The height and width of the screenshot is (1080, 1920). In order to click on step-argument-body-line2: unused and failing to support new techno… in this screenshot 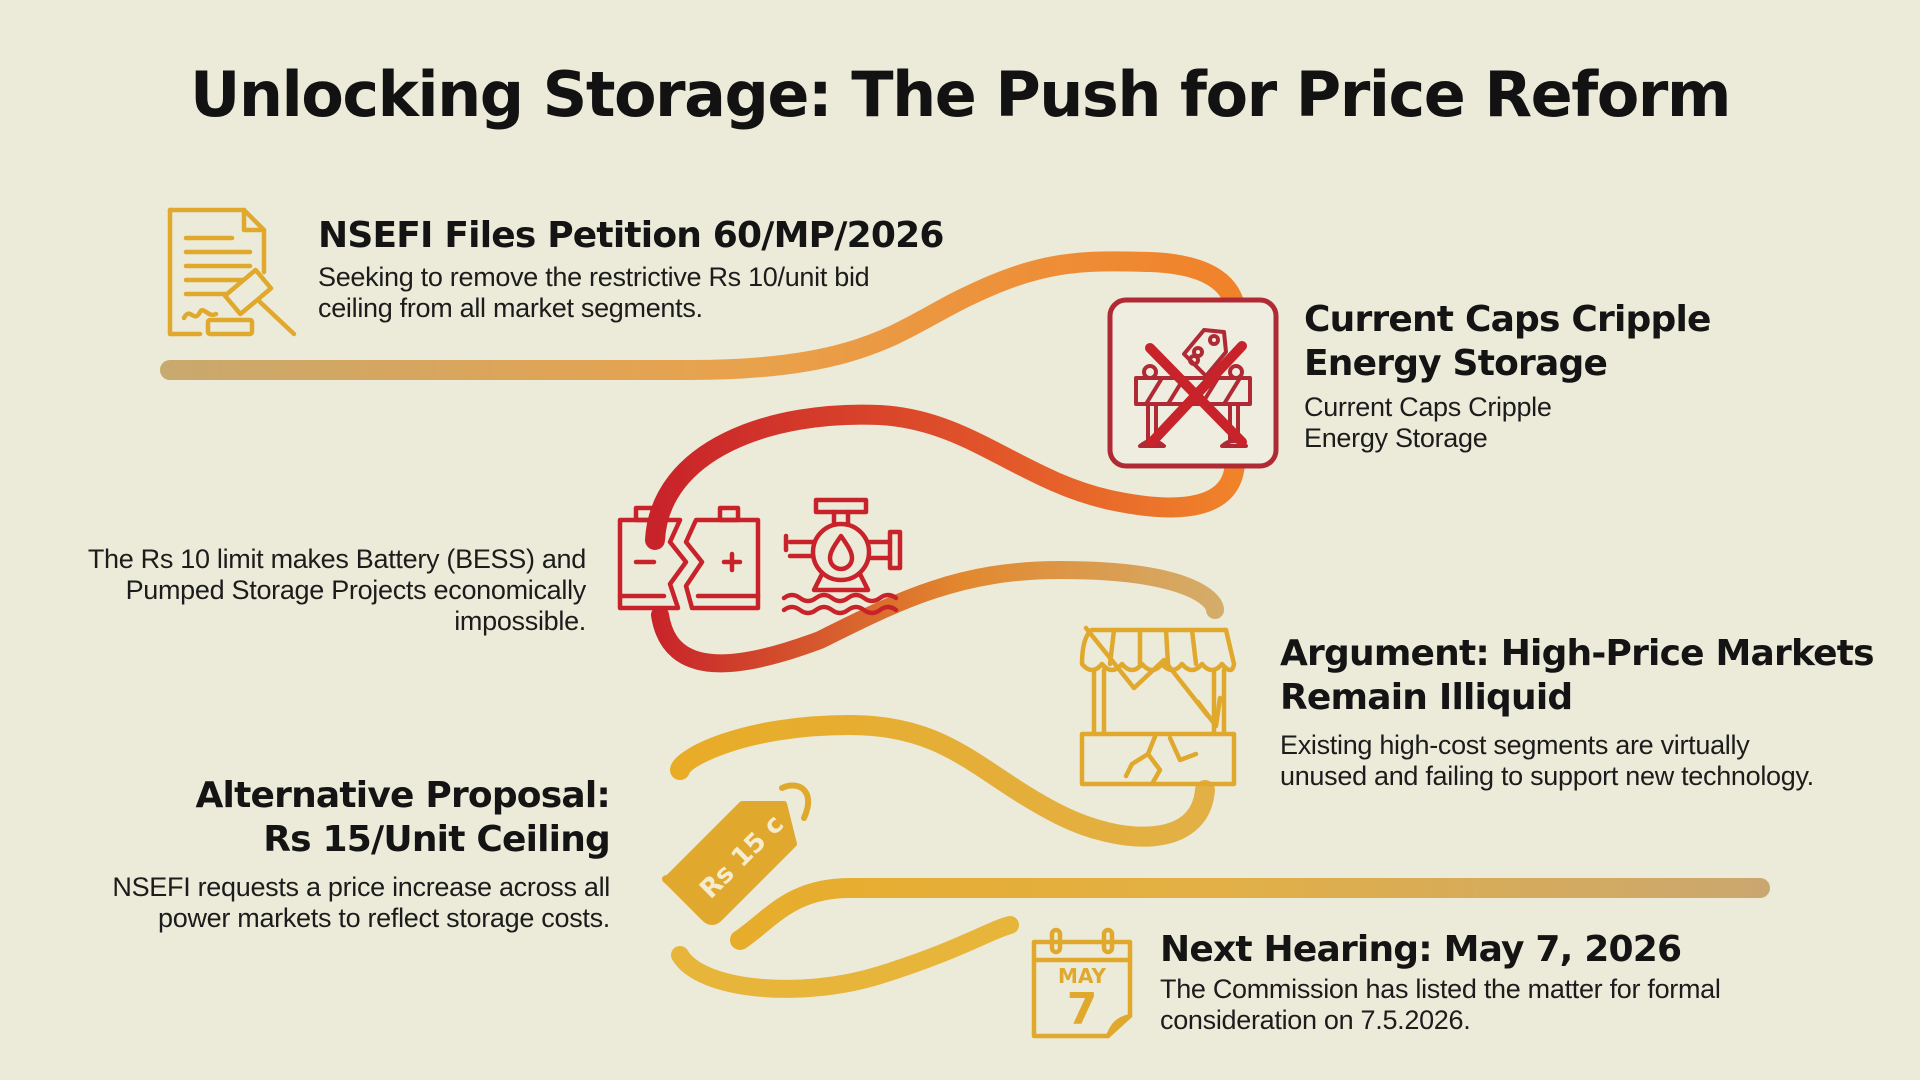, I will do `click(1547, 776)`.